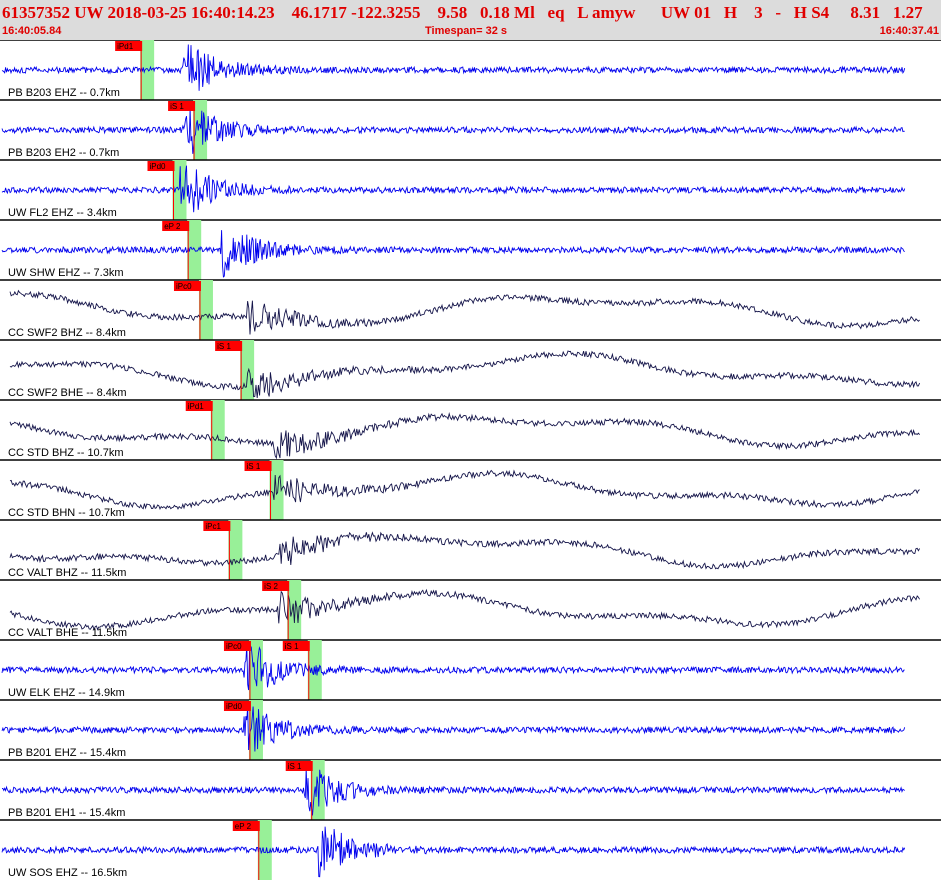 This screenshot has height=880, width=941. What do you see at coordinates (64, 93) in the screenshot?
I see `trace-label: PB B203 EHZ -- 0.7km` at bounding box center [64, 93].